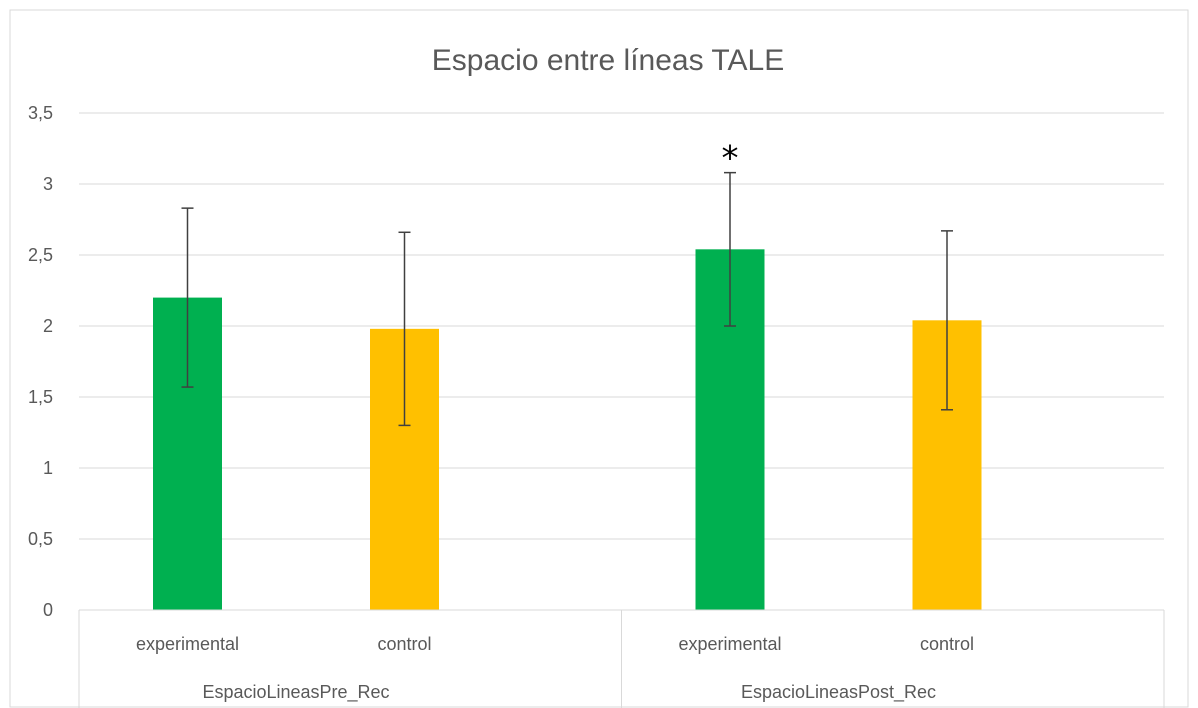 This screenshot has width=1198, height=708. Describe the element at coordinates (608, 60) in the screenshot. I see `chart-title: Espacio entre líneas TALE` at that location.